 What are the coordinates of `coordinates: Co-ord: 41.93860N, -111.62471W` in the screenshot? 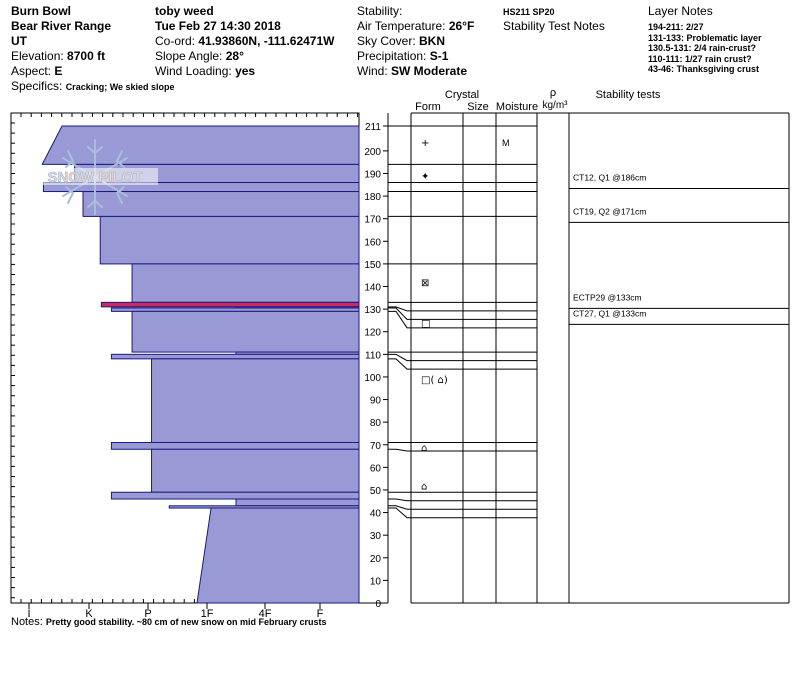 It's located at (245, 41).